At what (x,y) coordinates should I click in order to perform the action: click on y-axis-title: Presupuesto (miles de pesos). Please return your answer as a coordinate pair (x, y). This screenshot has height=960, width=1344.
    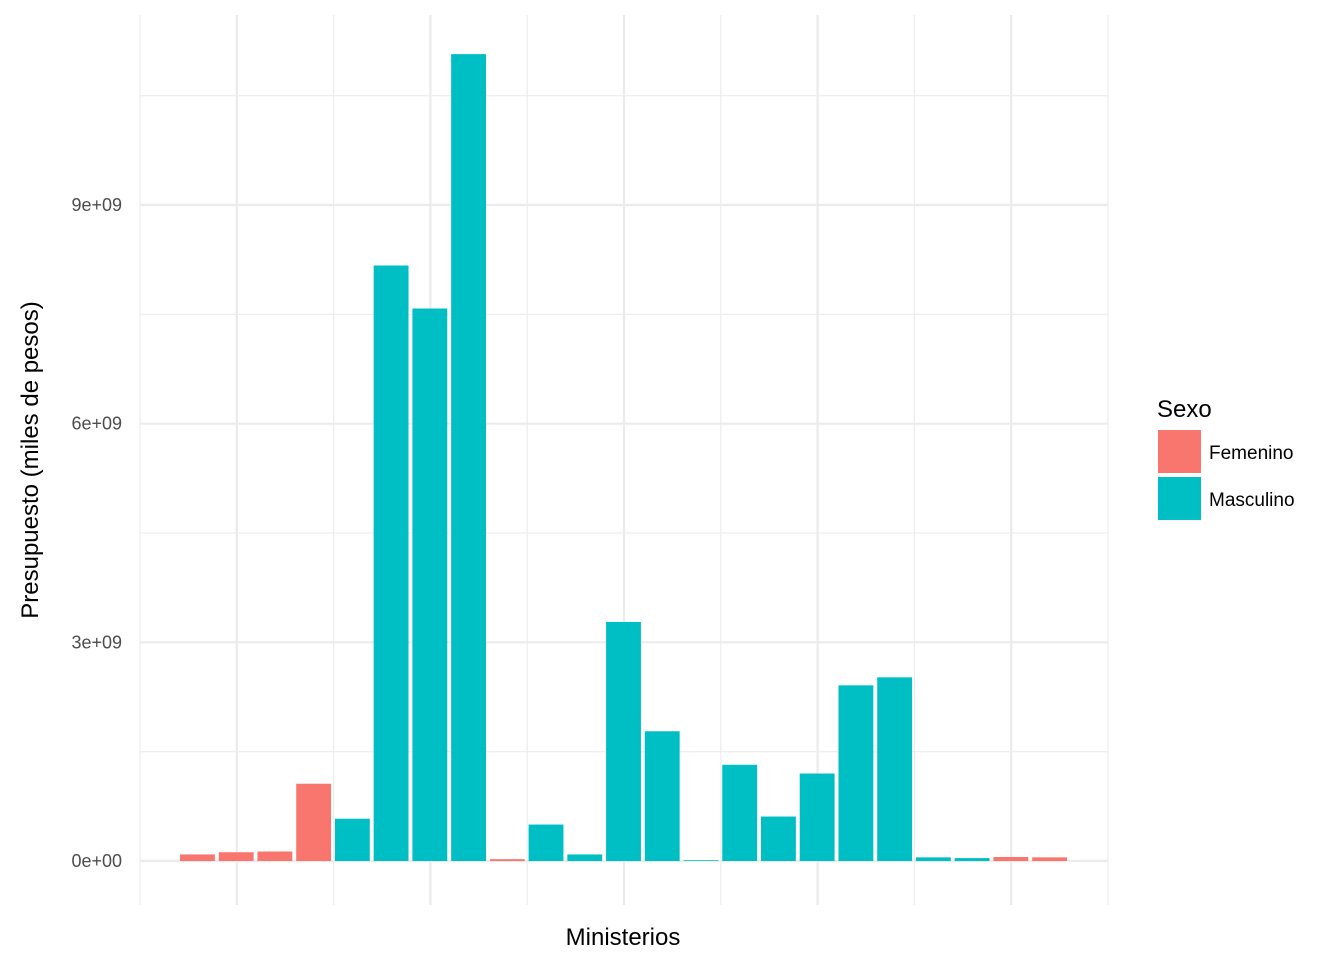
    Looking at the image, I should click on (30, 459).